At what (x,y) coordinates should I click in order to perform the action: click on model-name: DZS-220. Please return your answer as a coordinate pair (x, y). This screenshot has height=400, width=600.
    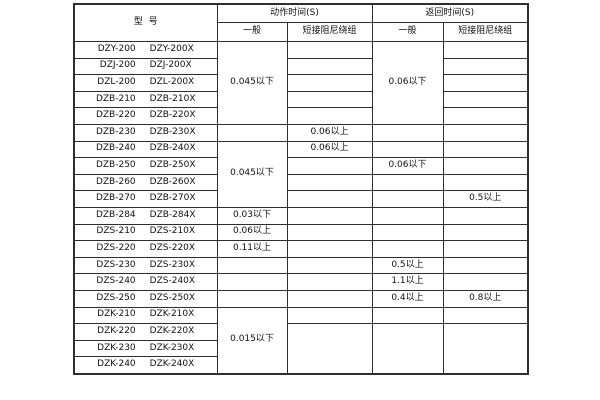
    Looking at the image, I should click on (116, 247).